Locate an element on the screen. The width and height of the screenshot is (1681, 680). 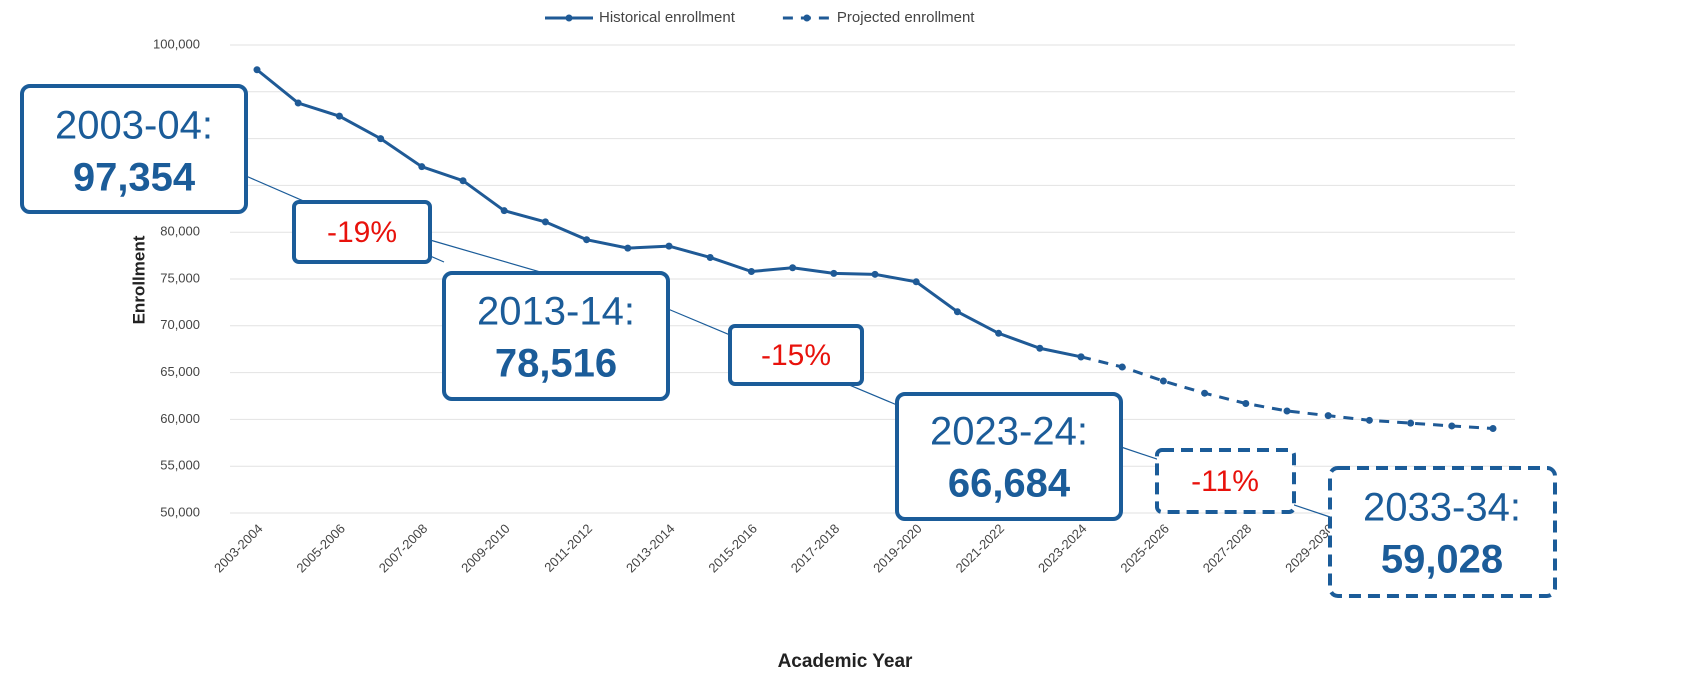
x-tick-label: 2017-2018 is located at coordinates (815, 548).